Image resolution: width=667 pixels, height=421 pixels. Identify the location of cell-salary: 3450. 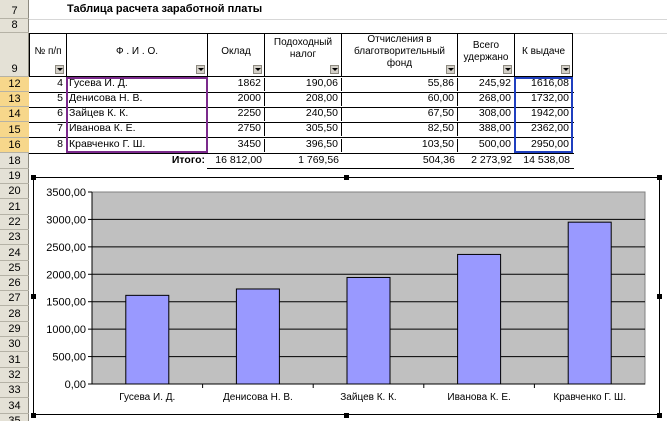
(236, 145).